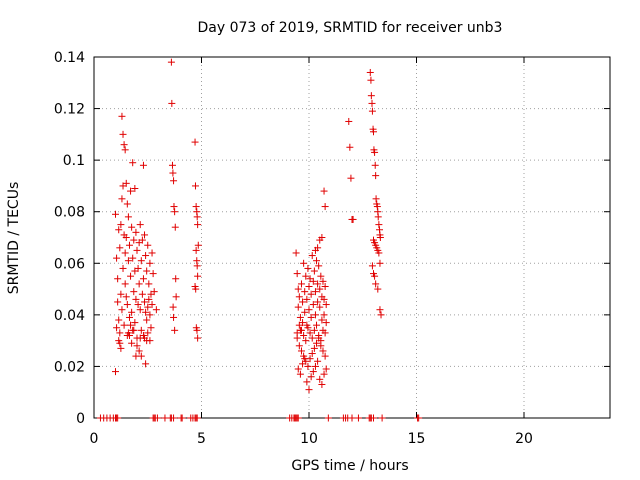 The width and height of the screenshot is (640, 480). Describe the element at coordinates (94, 439) in the screenshot. I see `x-tick-label: 0` at that location.